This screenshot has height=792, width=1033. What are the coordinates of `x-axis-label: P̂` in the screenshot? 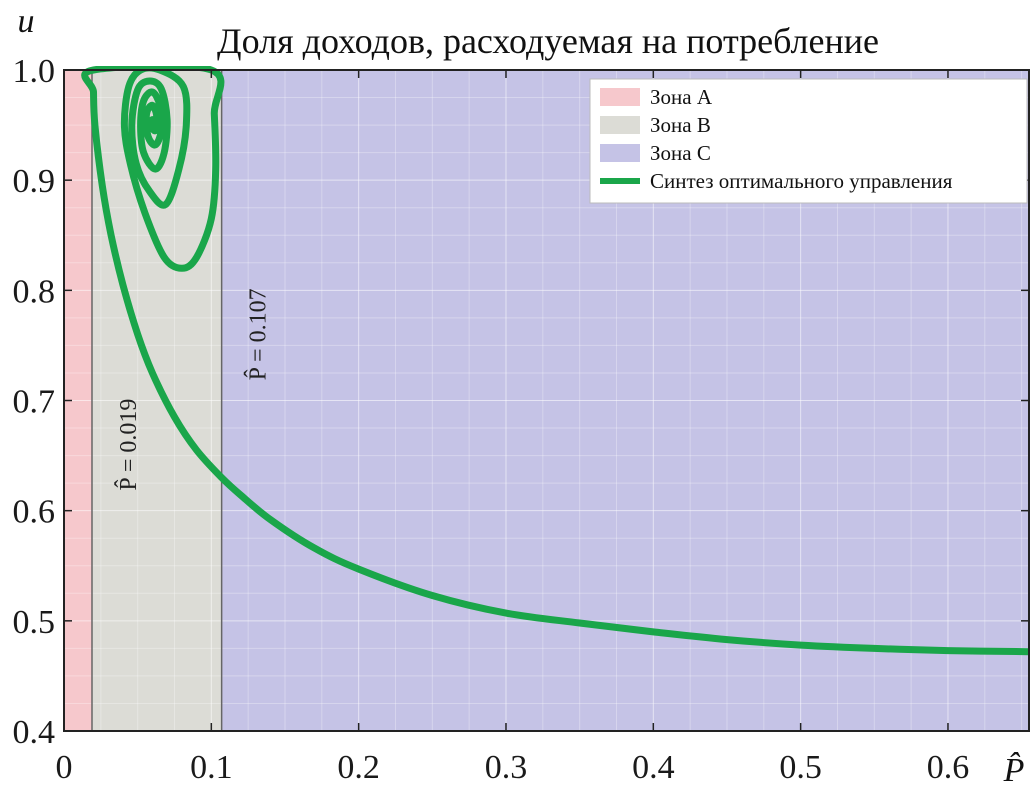 It's located at (1014, 770).